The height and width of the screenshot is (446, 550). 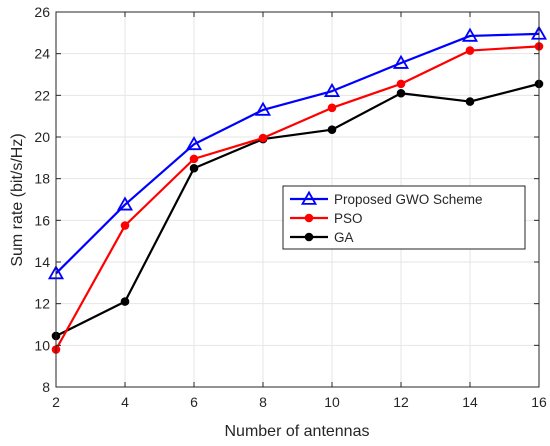 I want to click on x-tick-label: 16, so click(x=539, y=402).